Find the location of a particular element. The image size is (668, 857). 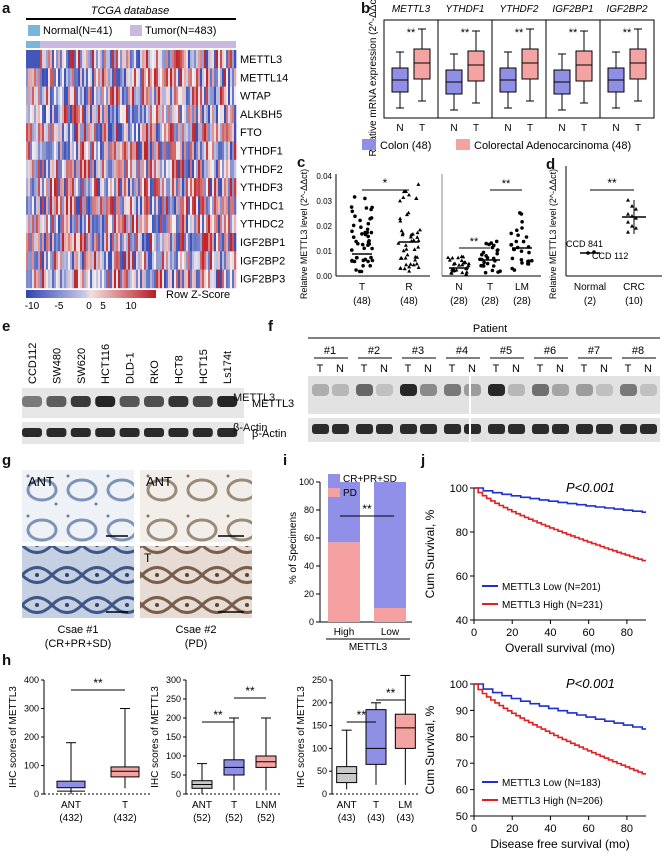

case2-label: Csae #2 is located at coordinates (196, 630).